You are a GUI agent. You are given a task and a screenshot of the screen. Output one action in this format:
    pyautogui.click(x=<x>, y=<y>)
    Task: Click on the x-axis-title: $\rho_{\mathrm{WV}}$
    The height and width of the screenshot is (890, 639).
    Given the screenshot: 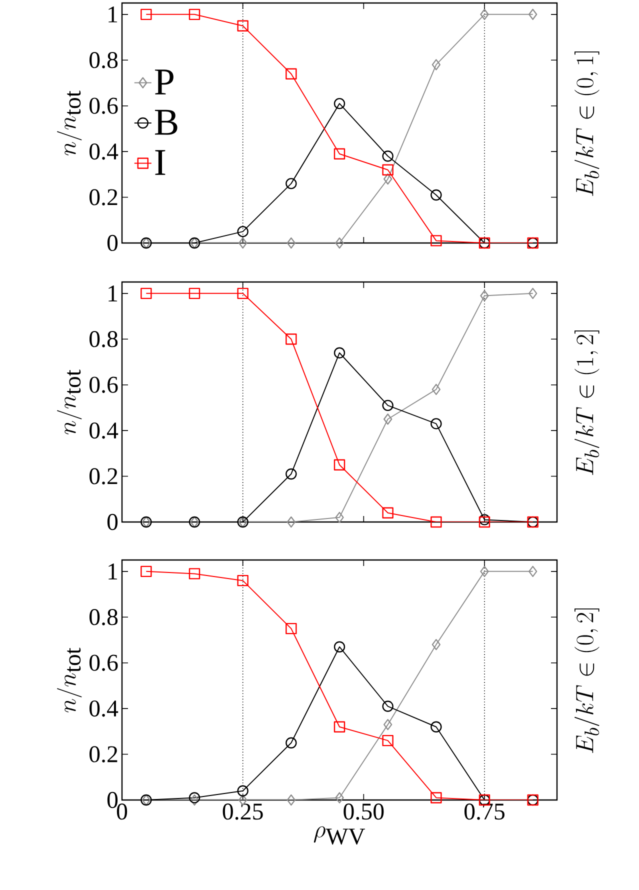 What is the action you would take?
    pyautogui.click(x=339, y=835)
    